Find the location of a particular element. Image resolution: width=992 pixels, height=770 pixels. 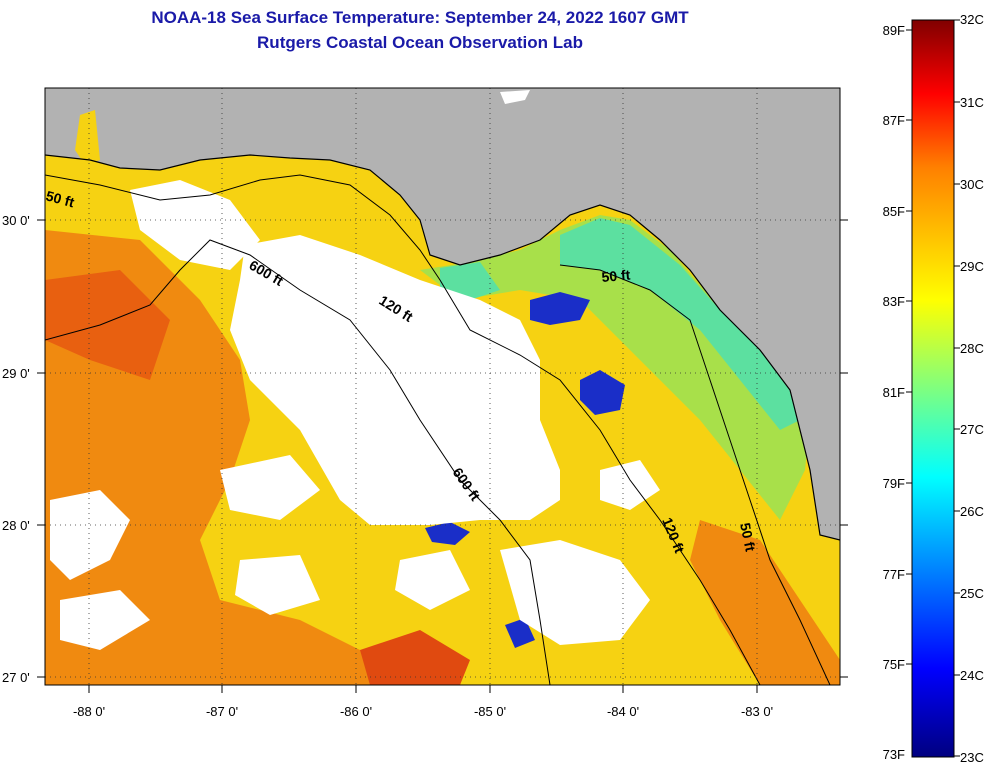

colorbar-f-label: 83F is located at coordinates (894, 301).